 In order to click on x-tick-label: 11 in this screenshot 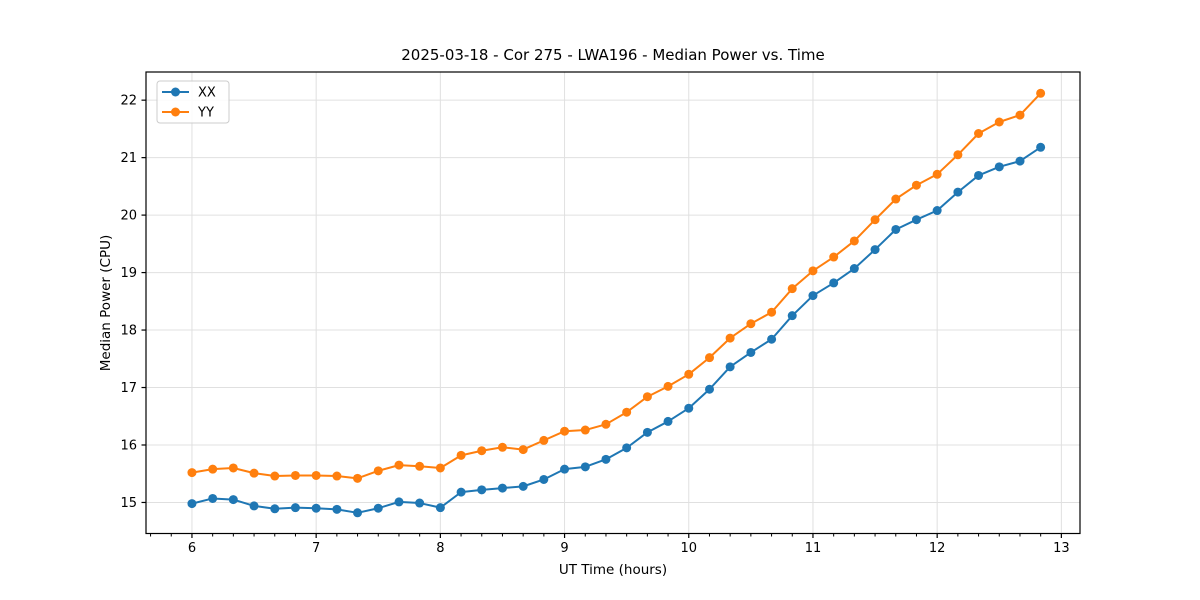, I will do `click(813, 548)`.